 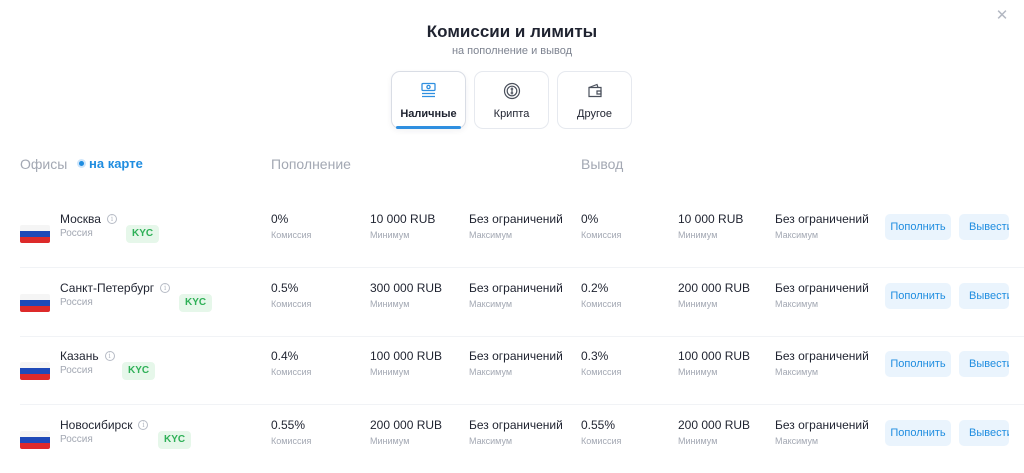 What do you see at coordinates (311, 164) in the screenshot?
I see `deposit-heading: Пополнение` at bounding box center [311, 164].